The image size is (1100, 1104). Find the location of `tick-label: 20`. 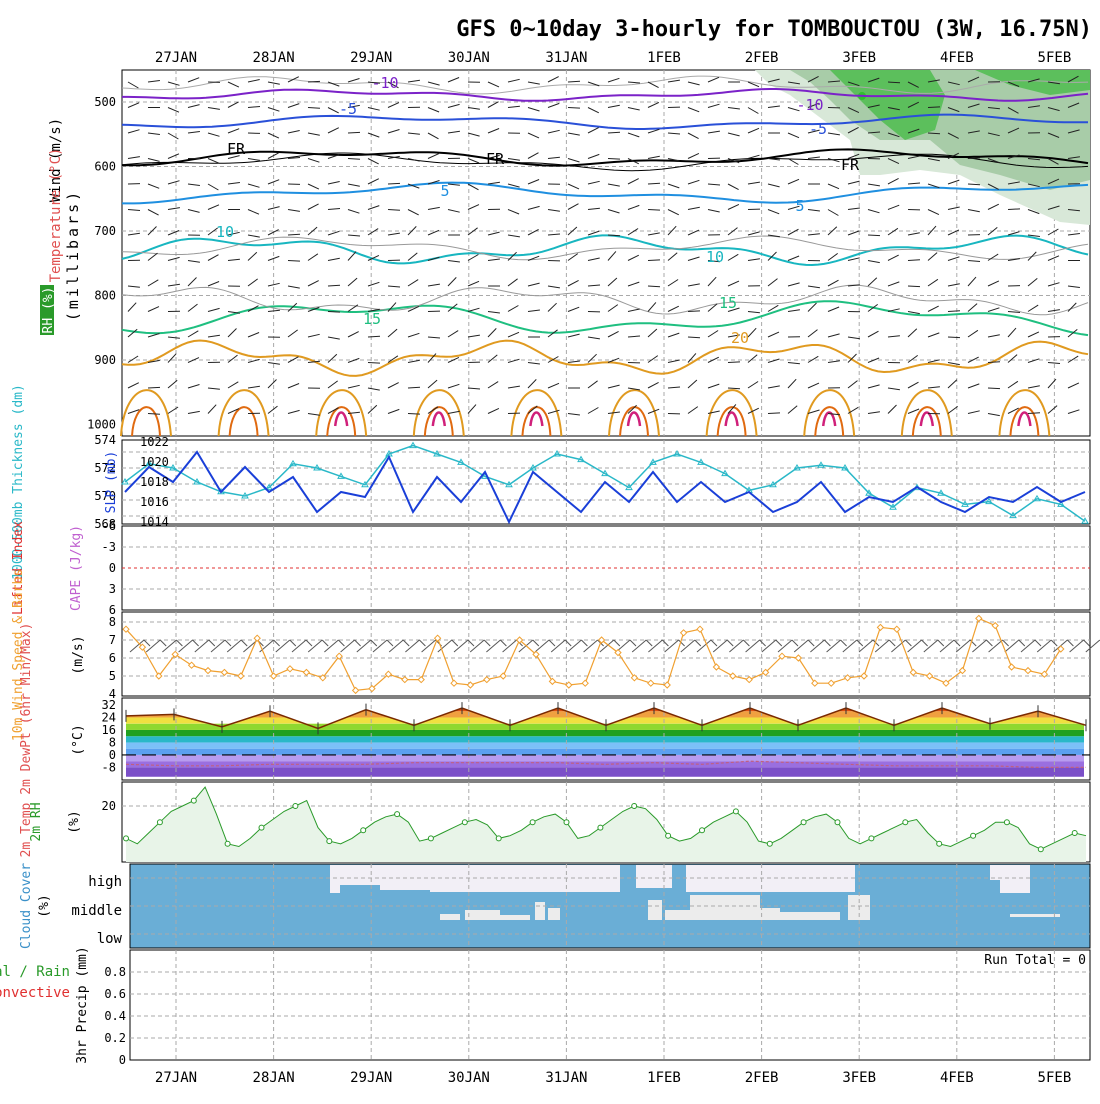

tick-label: 20 is located at coordinates (109, 806).